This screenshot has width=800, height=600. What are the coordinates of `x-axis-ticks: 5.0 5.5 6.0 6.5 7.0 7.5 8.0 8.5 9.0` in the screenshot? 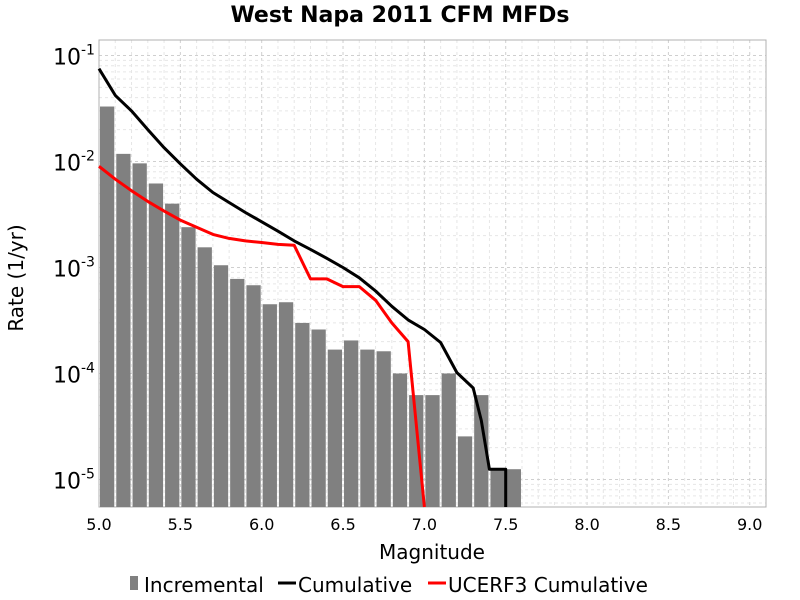 It's located at (424, 524).